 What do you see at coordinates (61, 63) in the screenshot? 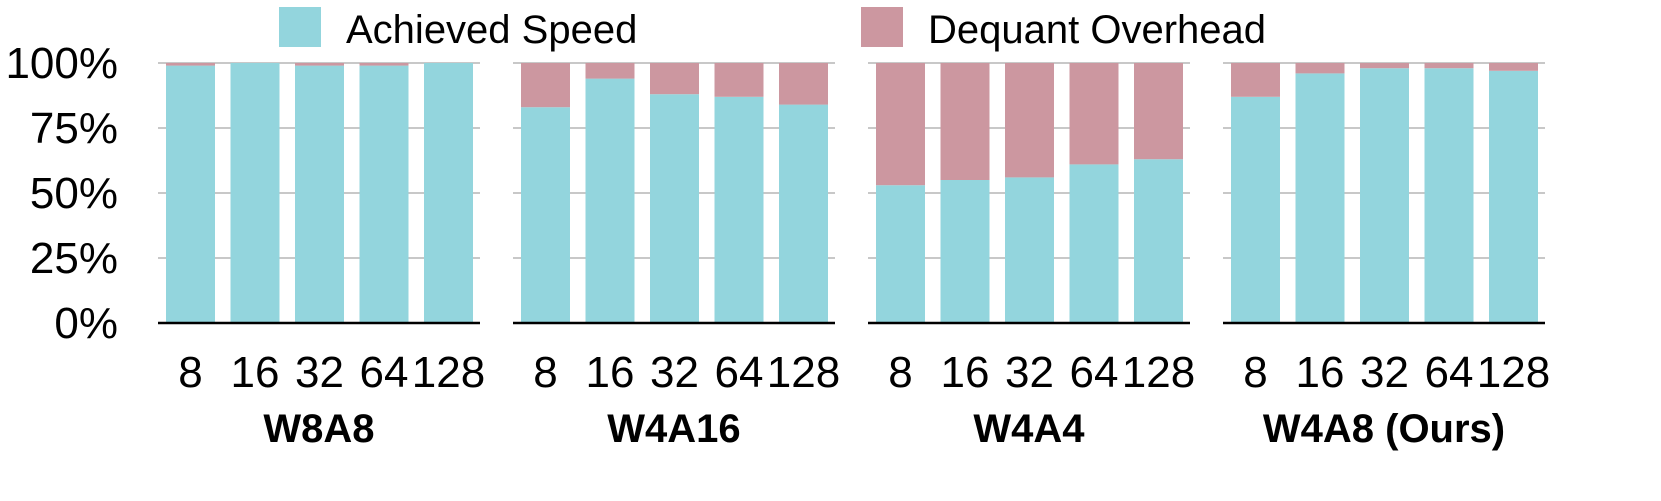
I see `y-tick-label: 100%` at bounding box center [61, 63].